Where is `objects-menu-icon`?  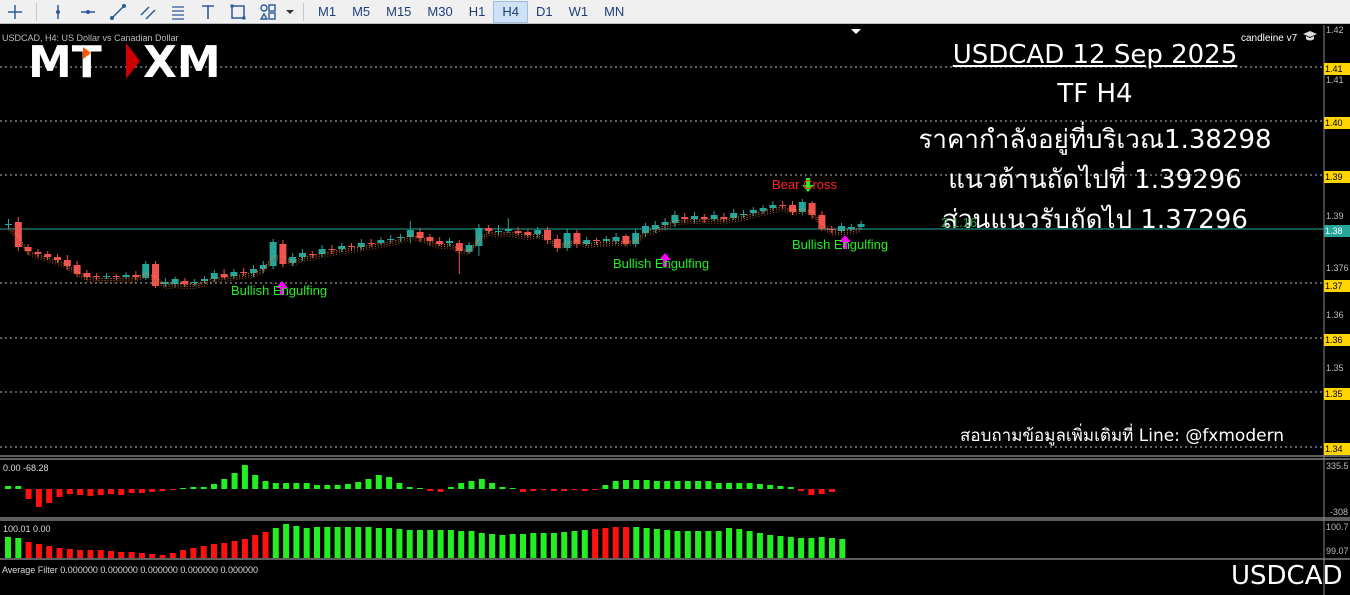
objects-menu-icon is located at coordinates (268, 12).